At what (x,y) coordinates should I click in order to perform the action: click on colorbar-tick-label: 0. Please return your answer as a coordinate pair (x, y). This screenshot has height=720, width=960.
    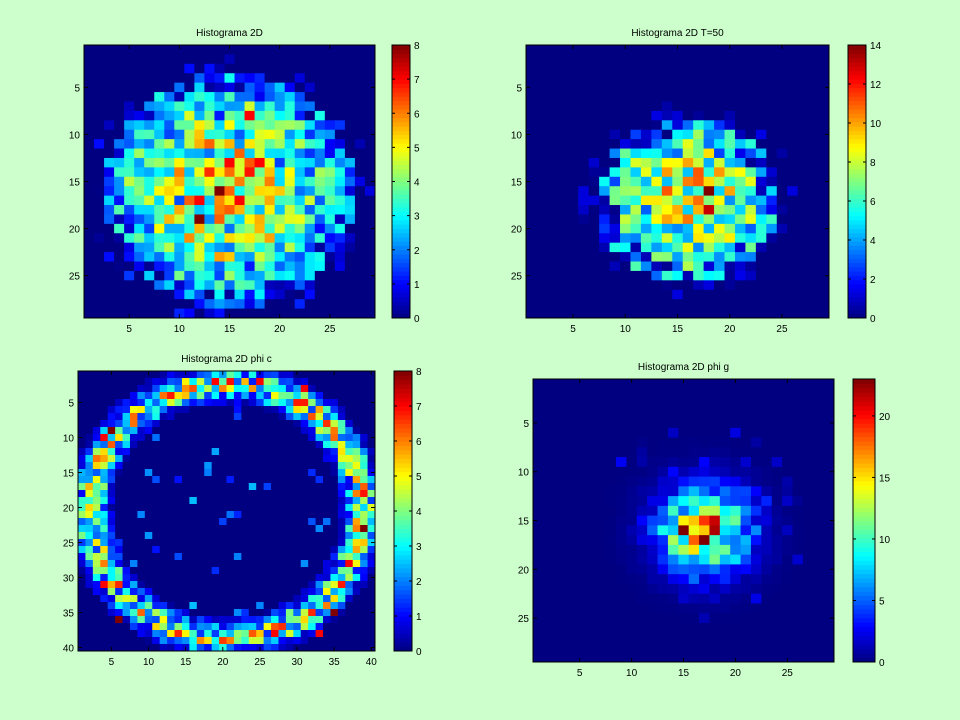
    Looking at the image, I should click on (417, 319).